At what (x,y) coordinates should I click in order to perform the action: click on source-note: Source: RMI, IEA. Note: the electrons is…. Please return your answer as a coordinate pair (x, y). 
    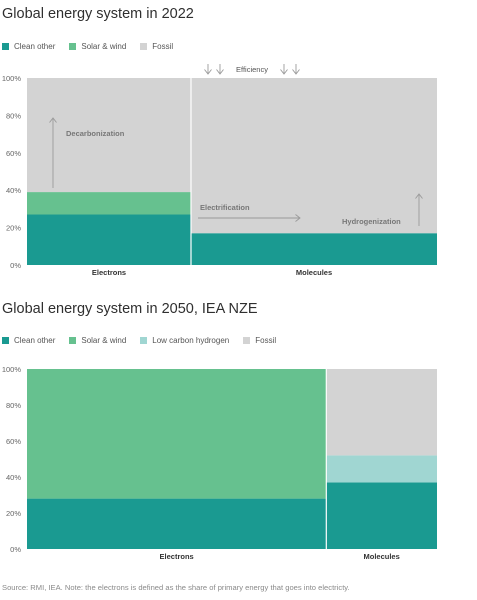
    Looking at the image, I should click on (176, 587).